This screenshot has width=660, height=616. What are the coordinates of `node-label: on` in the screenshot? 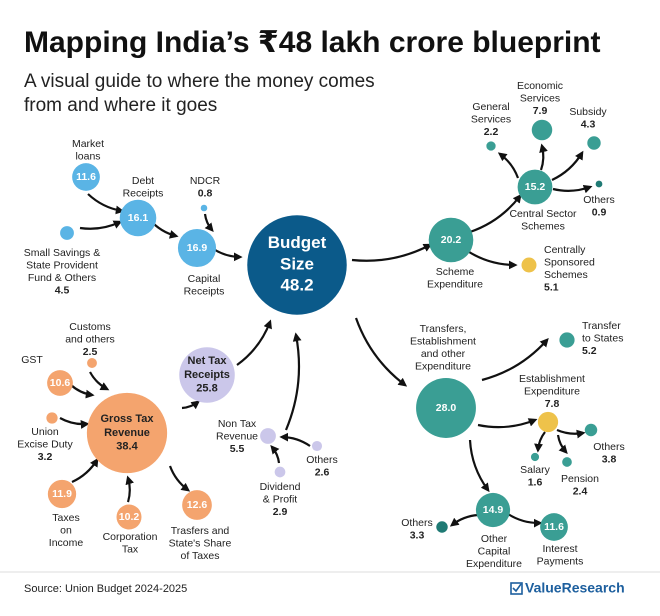 It's located at (66, 530).